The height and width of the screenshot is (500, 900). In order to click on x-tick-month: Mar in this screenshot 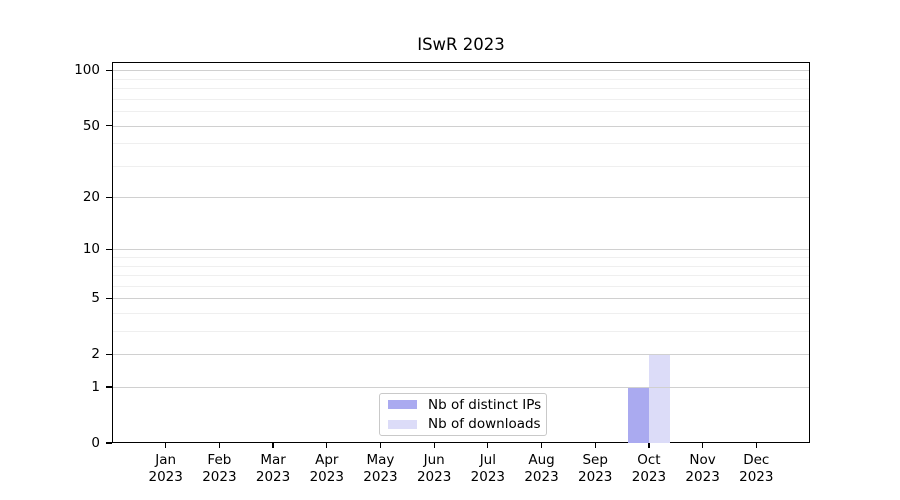, I will do `click(273, 460)`.